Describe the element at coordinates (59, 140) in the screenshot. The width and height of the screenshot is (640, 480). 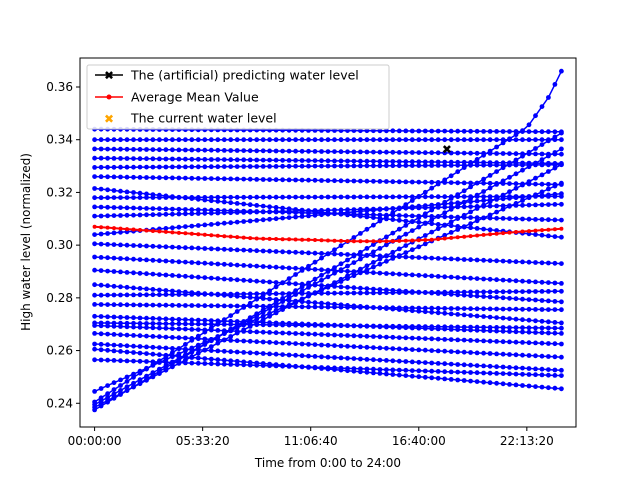
I see `y-tick-label: 0.34` at that location.